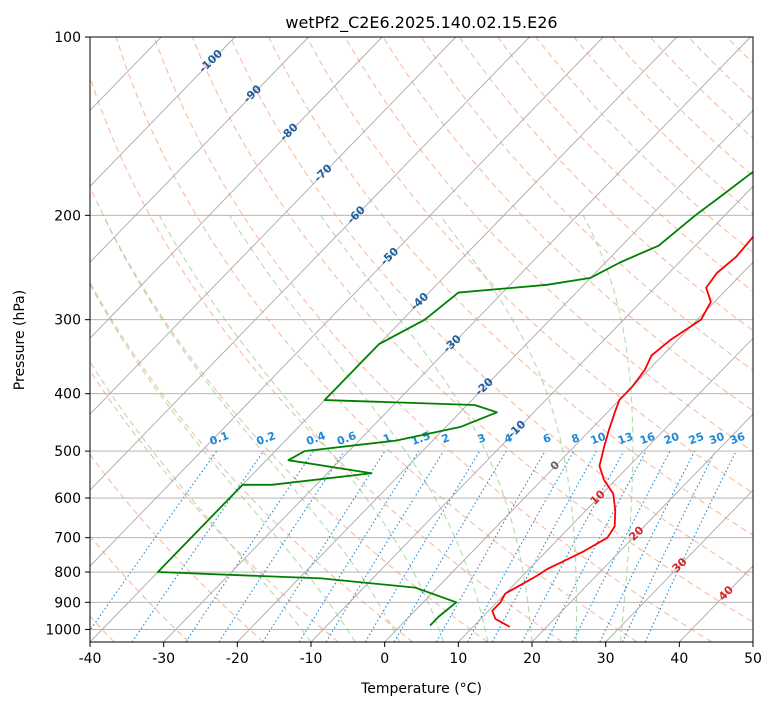 The width and height of the screenshot is (775, 708). What do you see at coordinates (67, 603) in the screenshot?
I see `y-tick-label: 900` at bounding box center [67, 603].